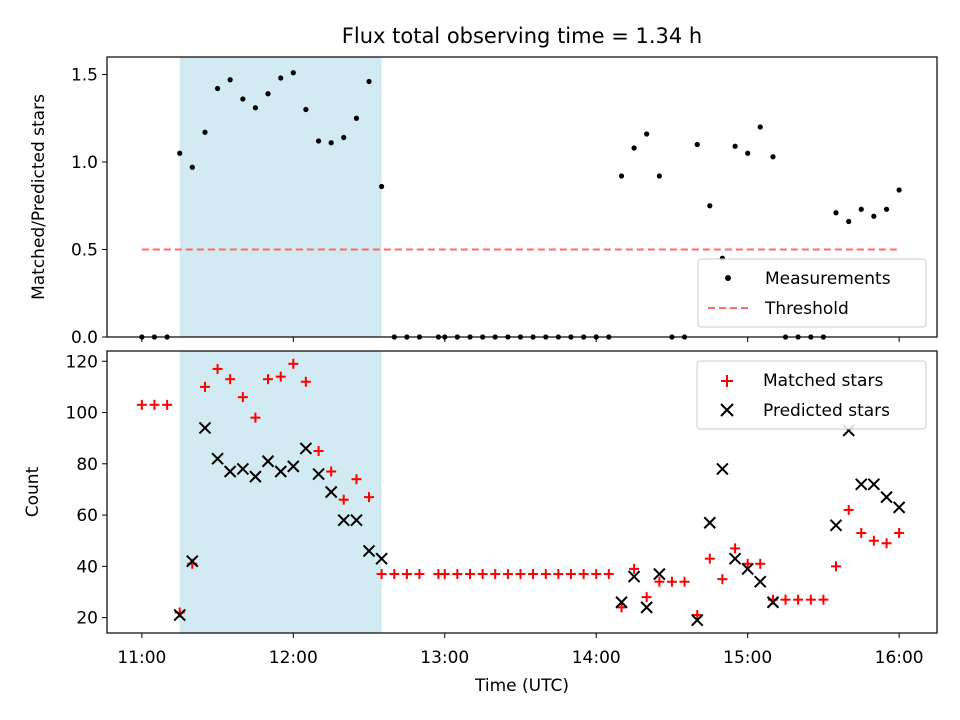 This screenshot has width=960, height=720. I want to click on x-tick-label: 12:00, so click(293, 658).